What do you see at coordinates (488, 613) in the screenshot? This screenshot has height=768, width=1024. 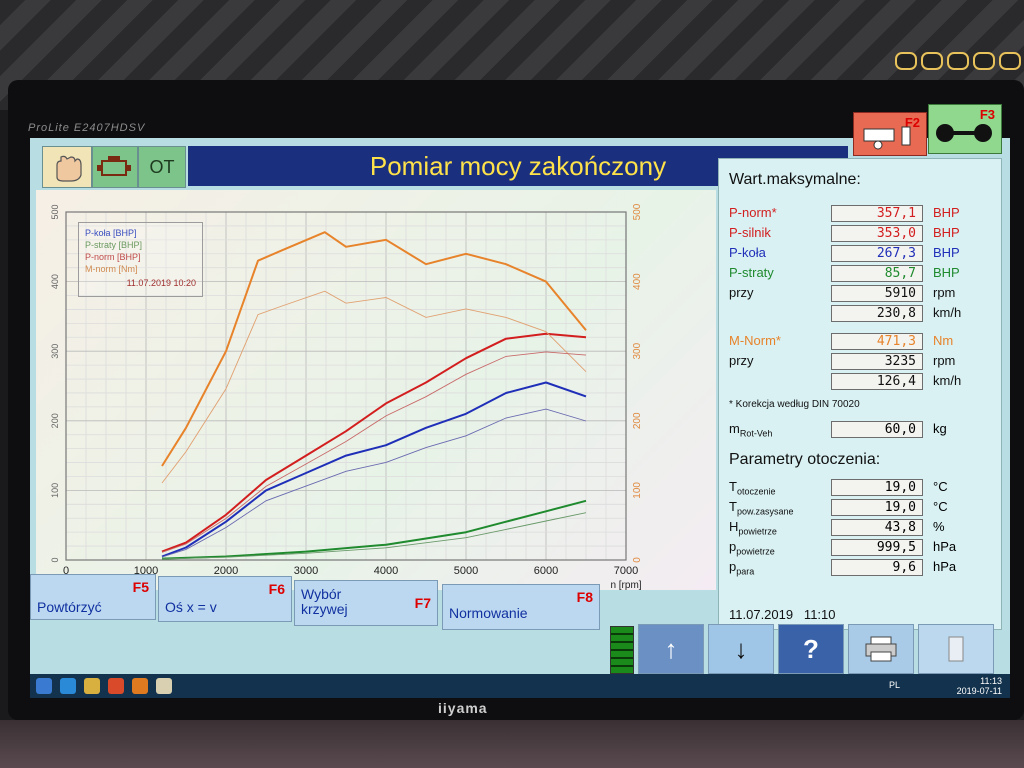 I see `normalization-button-label: Normowanie` at bounding box center [488, 613].